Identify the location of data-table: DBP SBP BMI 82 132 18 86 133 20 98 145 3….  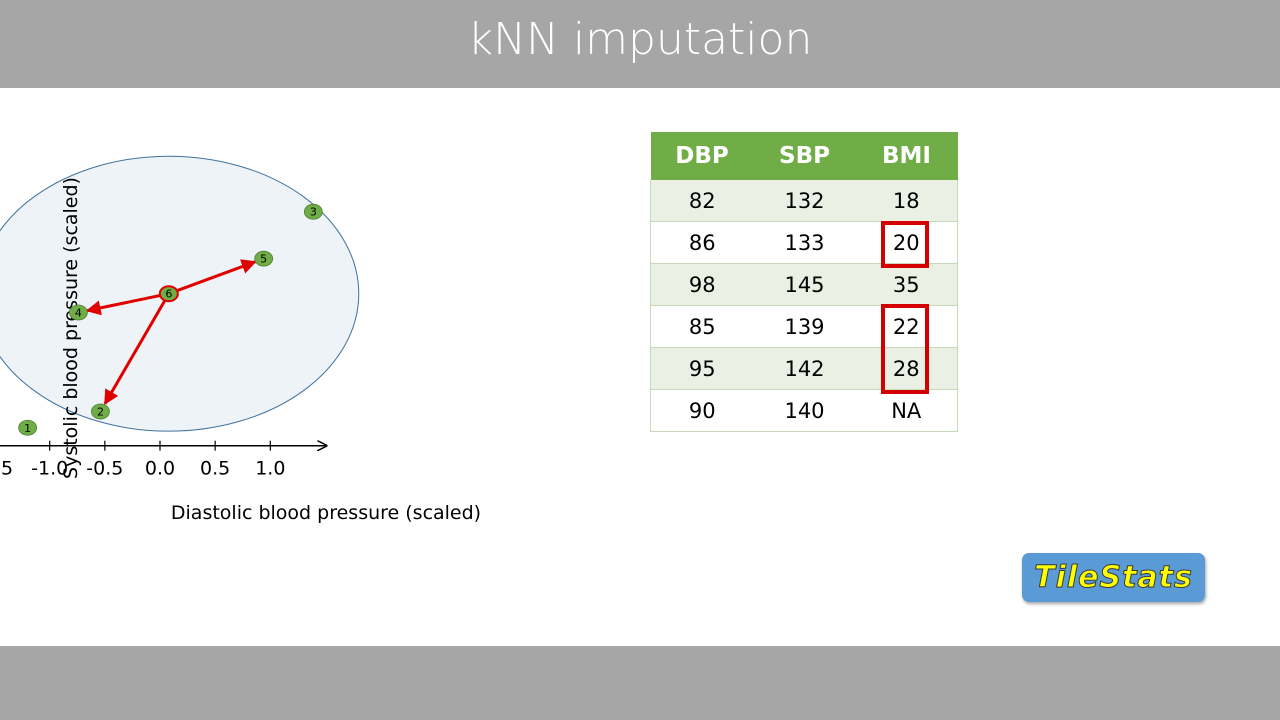
(804, 282).